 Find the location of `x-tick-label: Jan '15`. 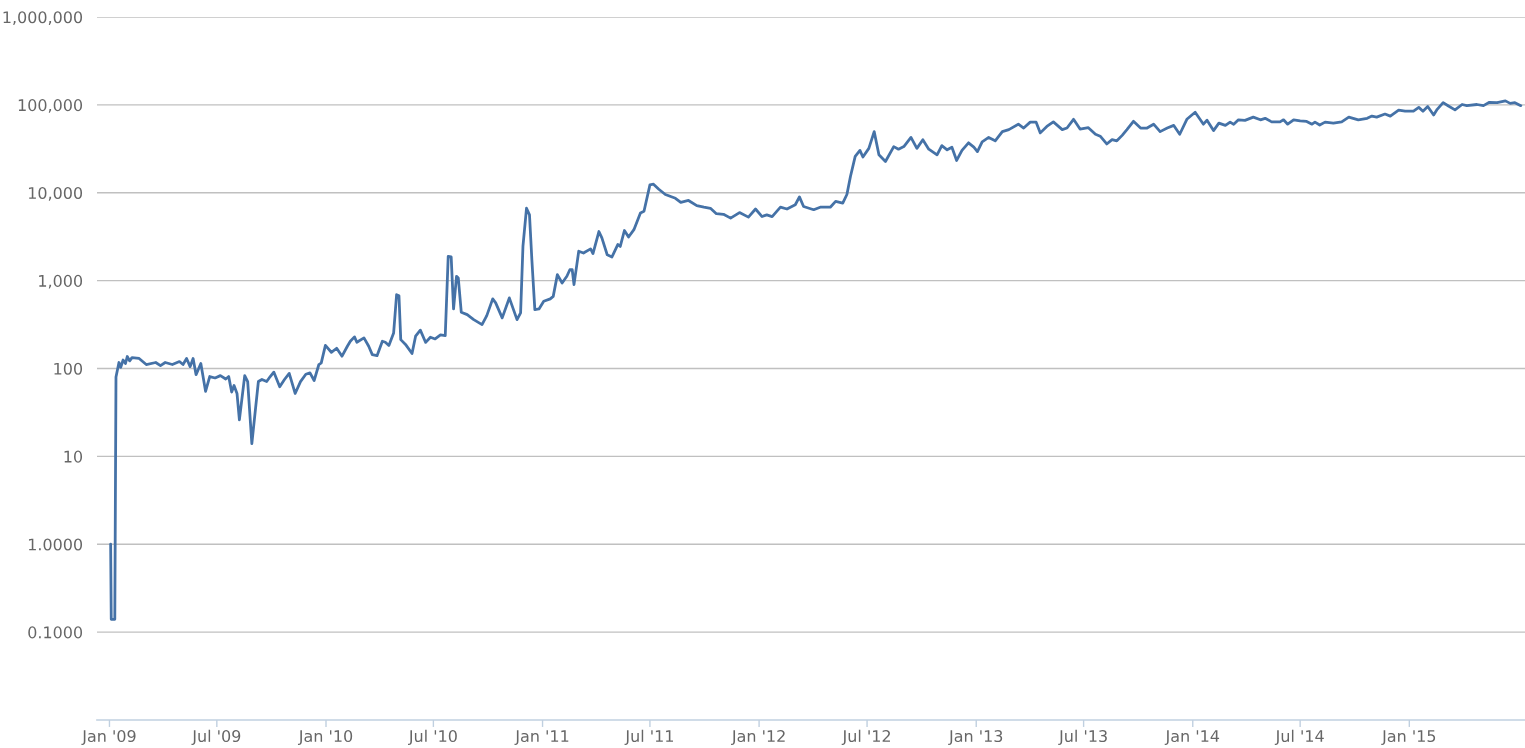

x-tick-label: Jan '15 is located at coordinates (1408, 738).